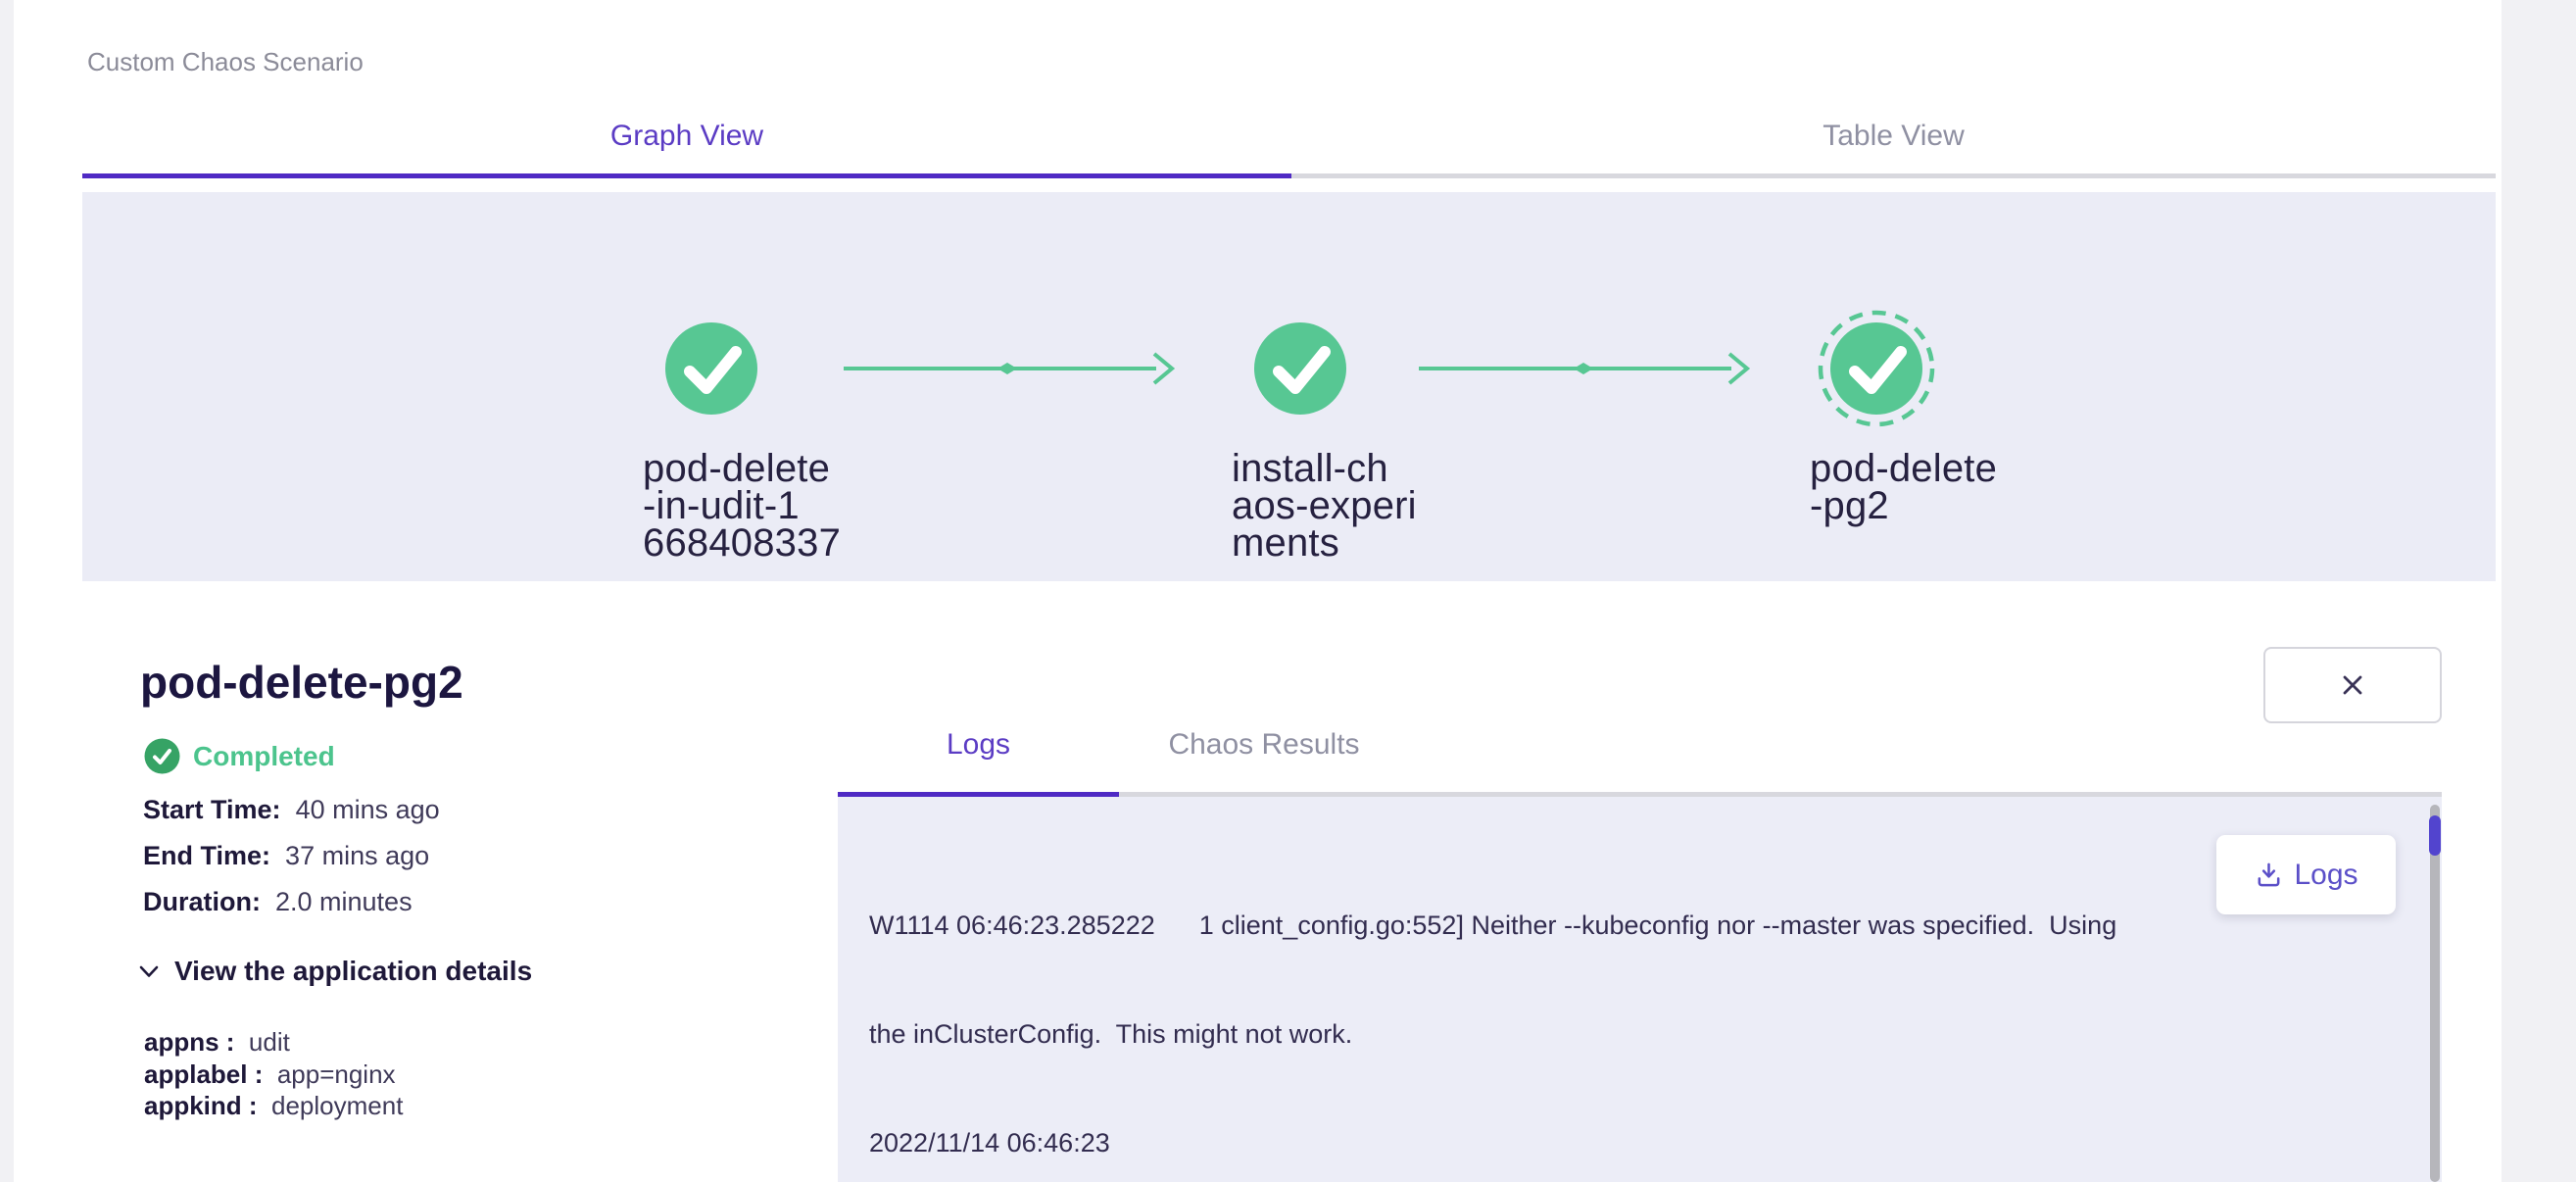 The image size is (2576, 1182). I want to click on start-time-row: Start Time: 40 mins ago, so click(291, 809).